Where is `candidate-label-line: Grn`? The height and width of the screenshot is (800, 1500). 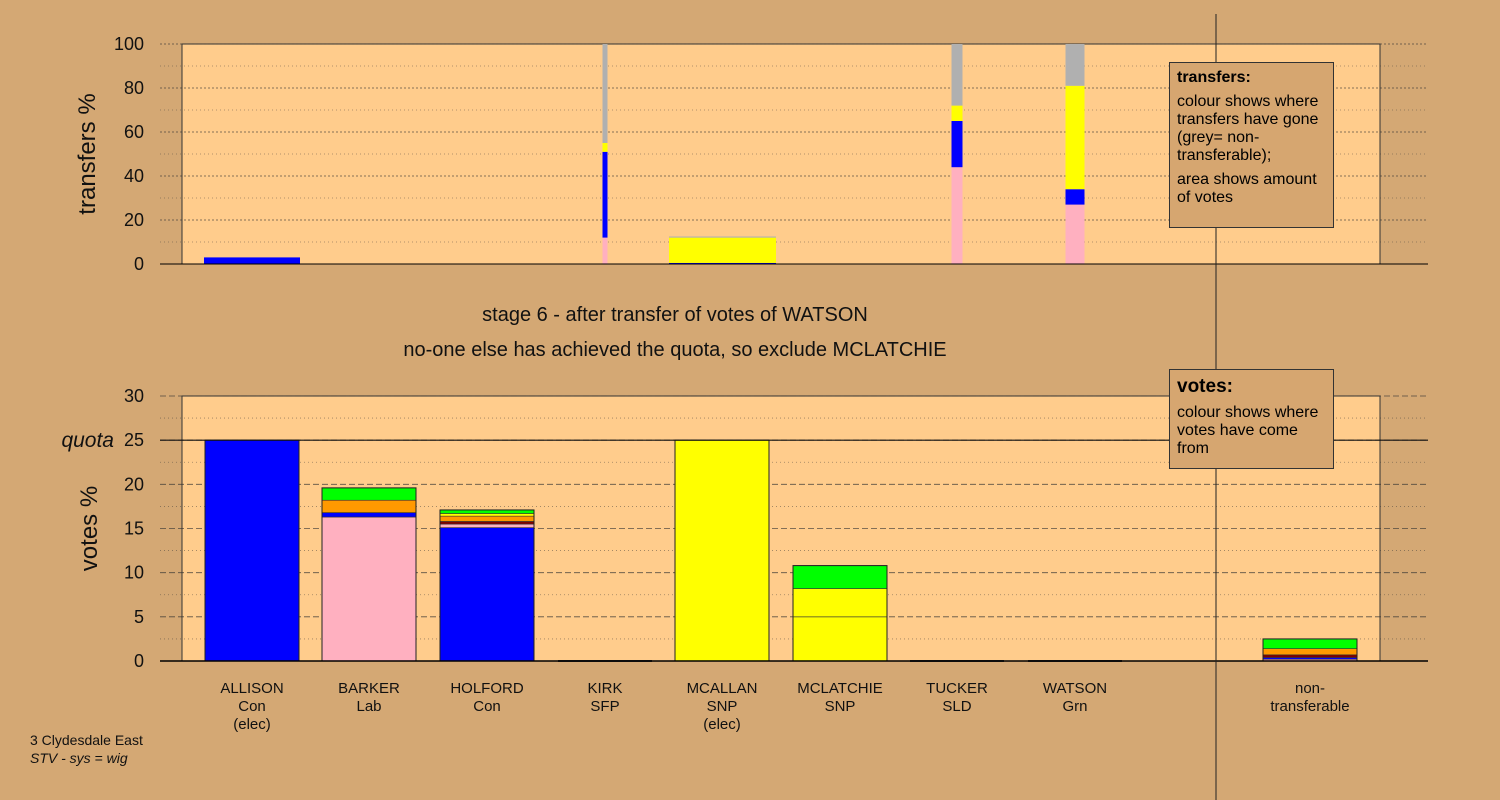 candidate-label-line: Grn is located at coordinates (1074, 706).